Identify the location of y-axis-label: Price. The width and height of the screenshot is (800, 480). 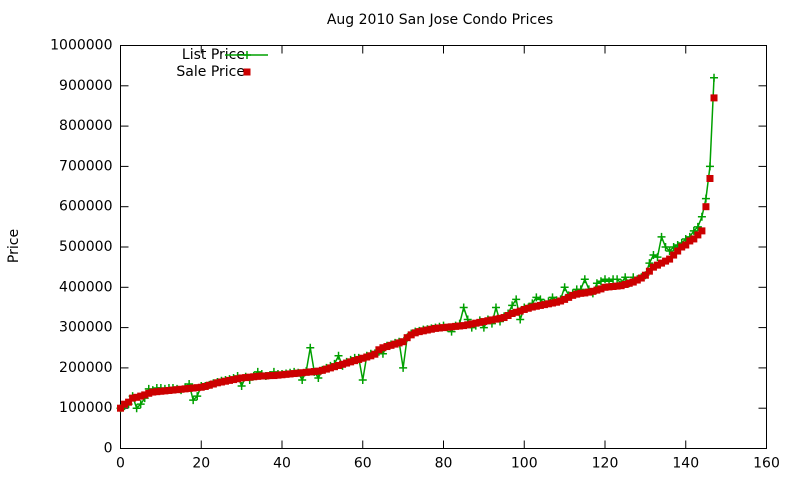
(14, 246).